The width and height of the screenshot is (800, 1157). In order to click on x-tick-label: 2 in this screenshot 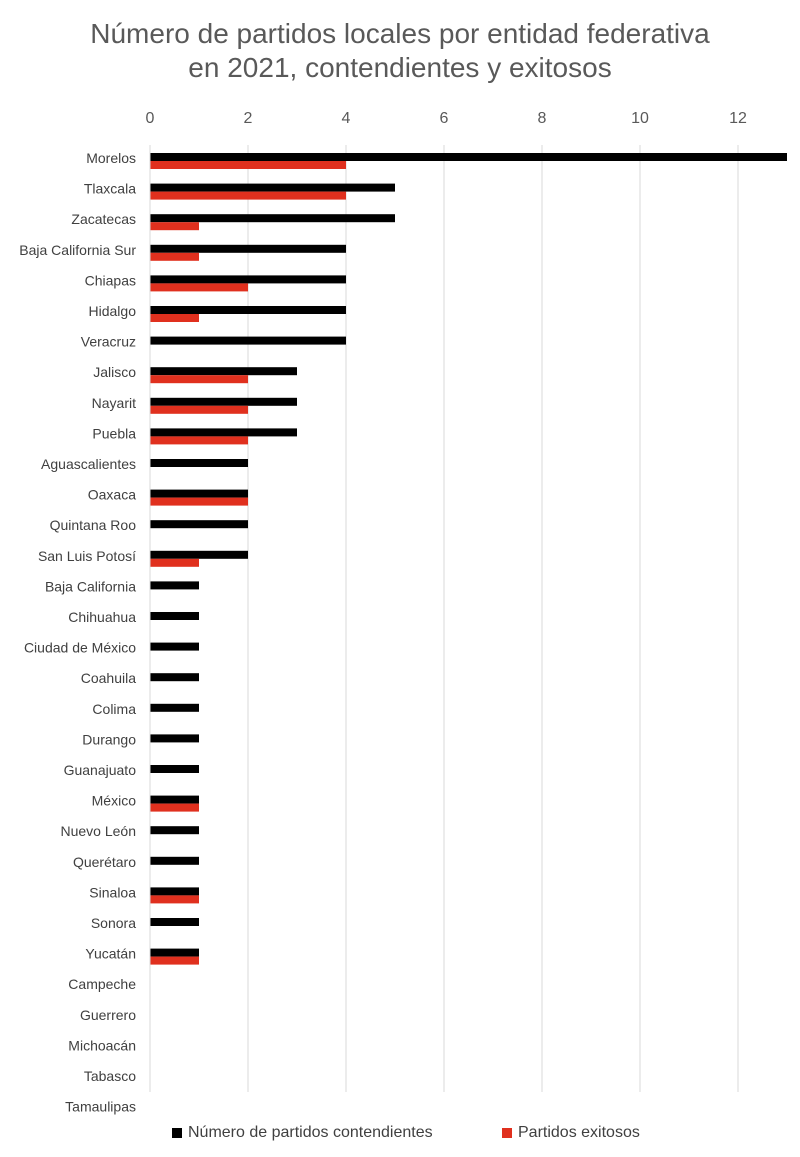, I will do `click(248, 118)`.